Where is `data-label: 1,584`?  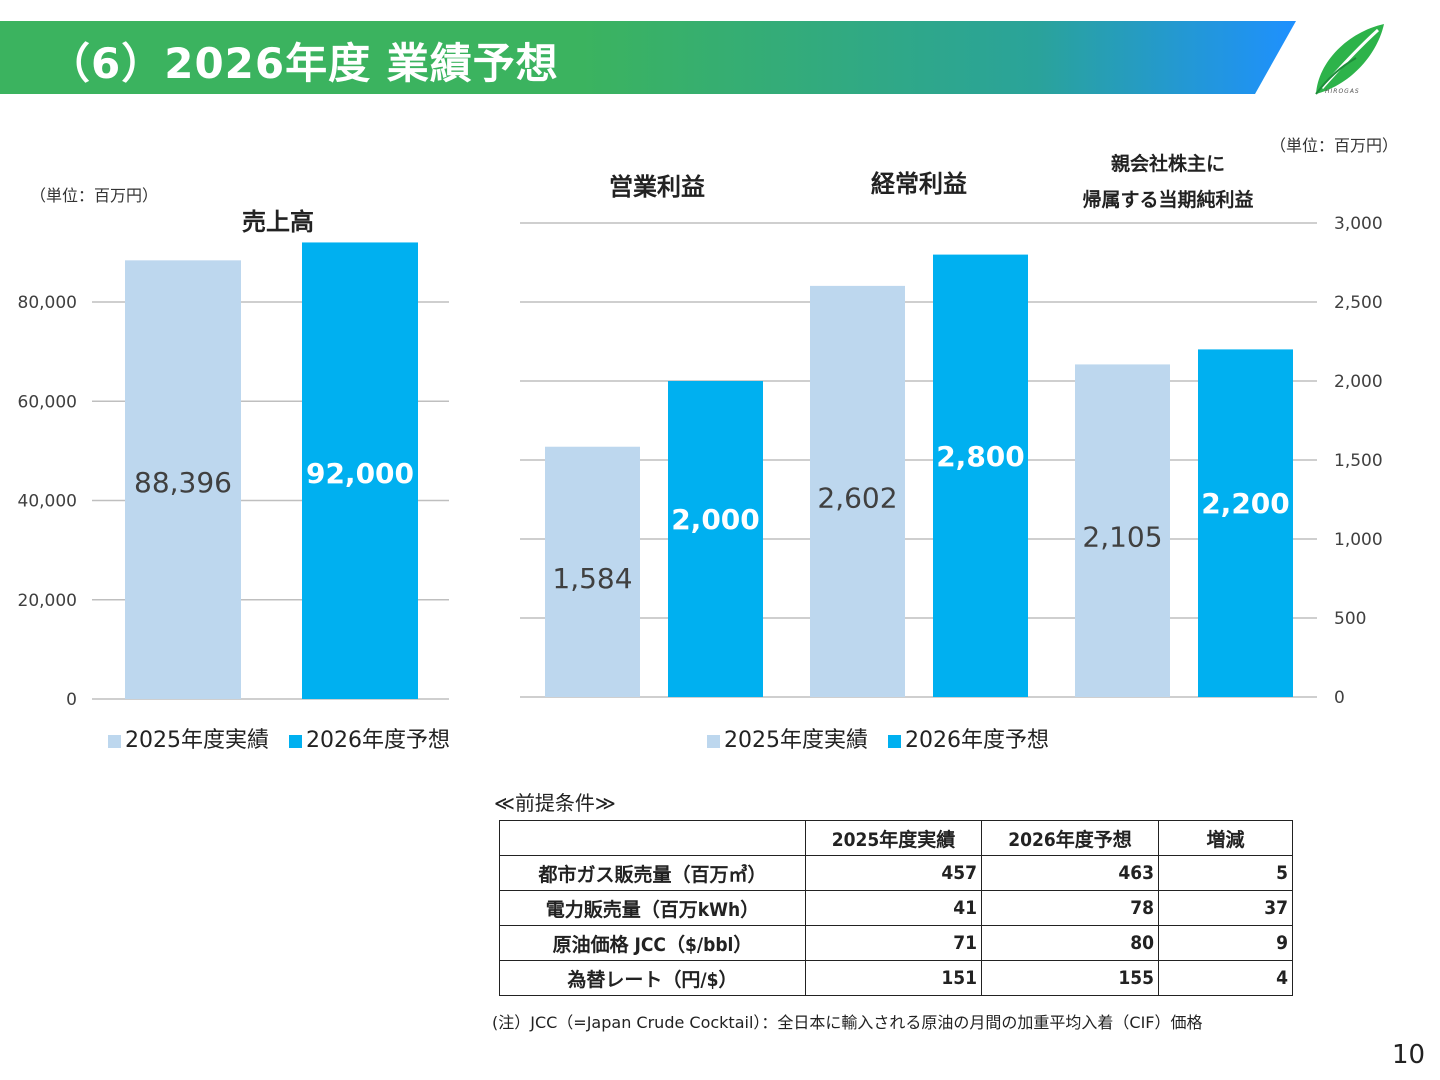
data-label: 1,584 is located at coordinates (592, 578).